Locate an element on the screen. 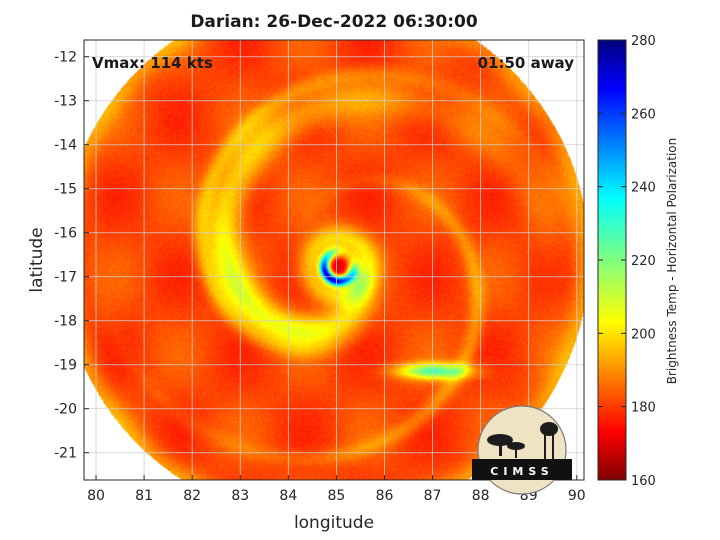 This screenshot has width=720, height=540. x-tick-label: 82 is located at coordinates (192, 496).